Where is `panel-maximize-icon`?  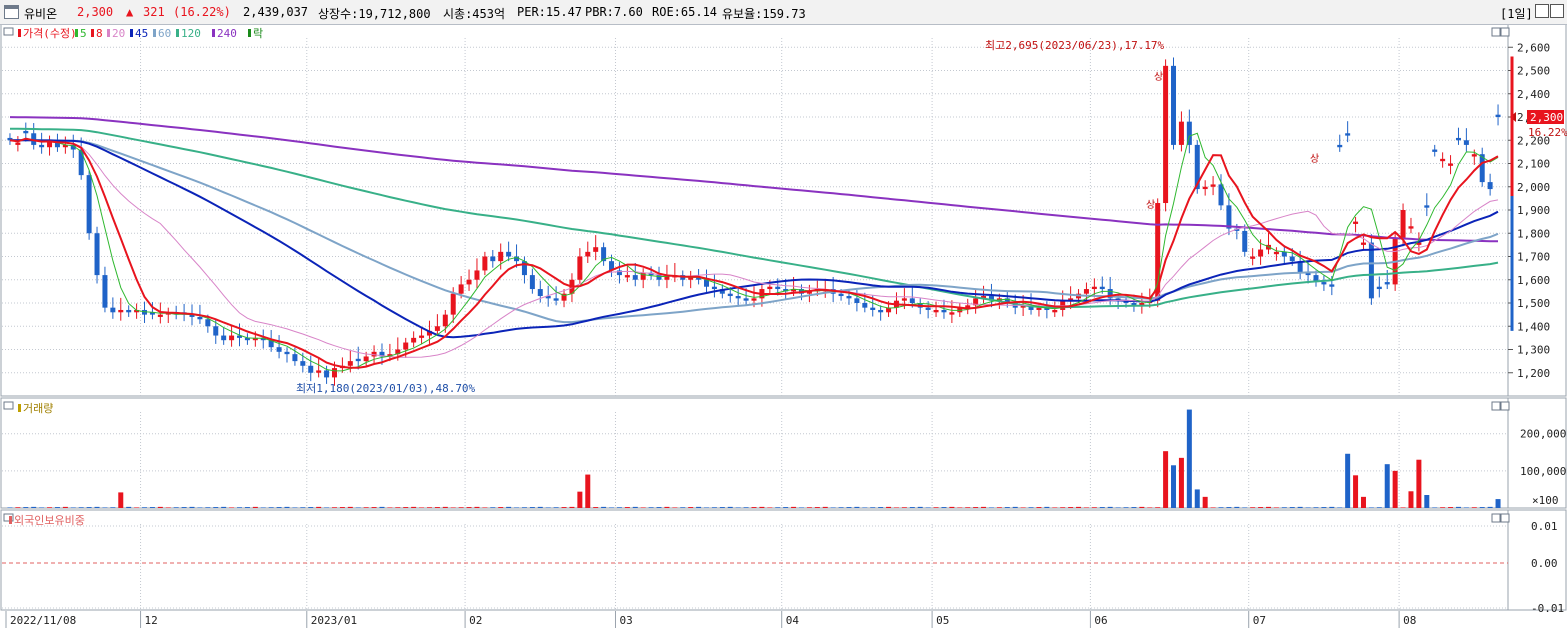
panel-maximize-icon is located at coordinates (1496, 518).